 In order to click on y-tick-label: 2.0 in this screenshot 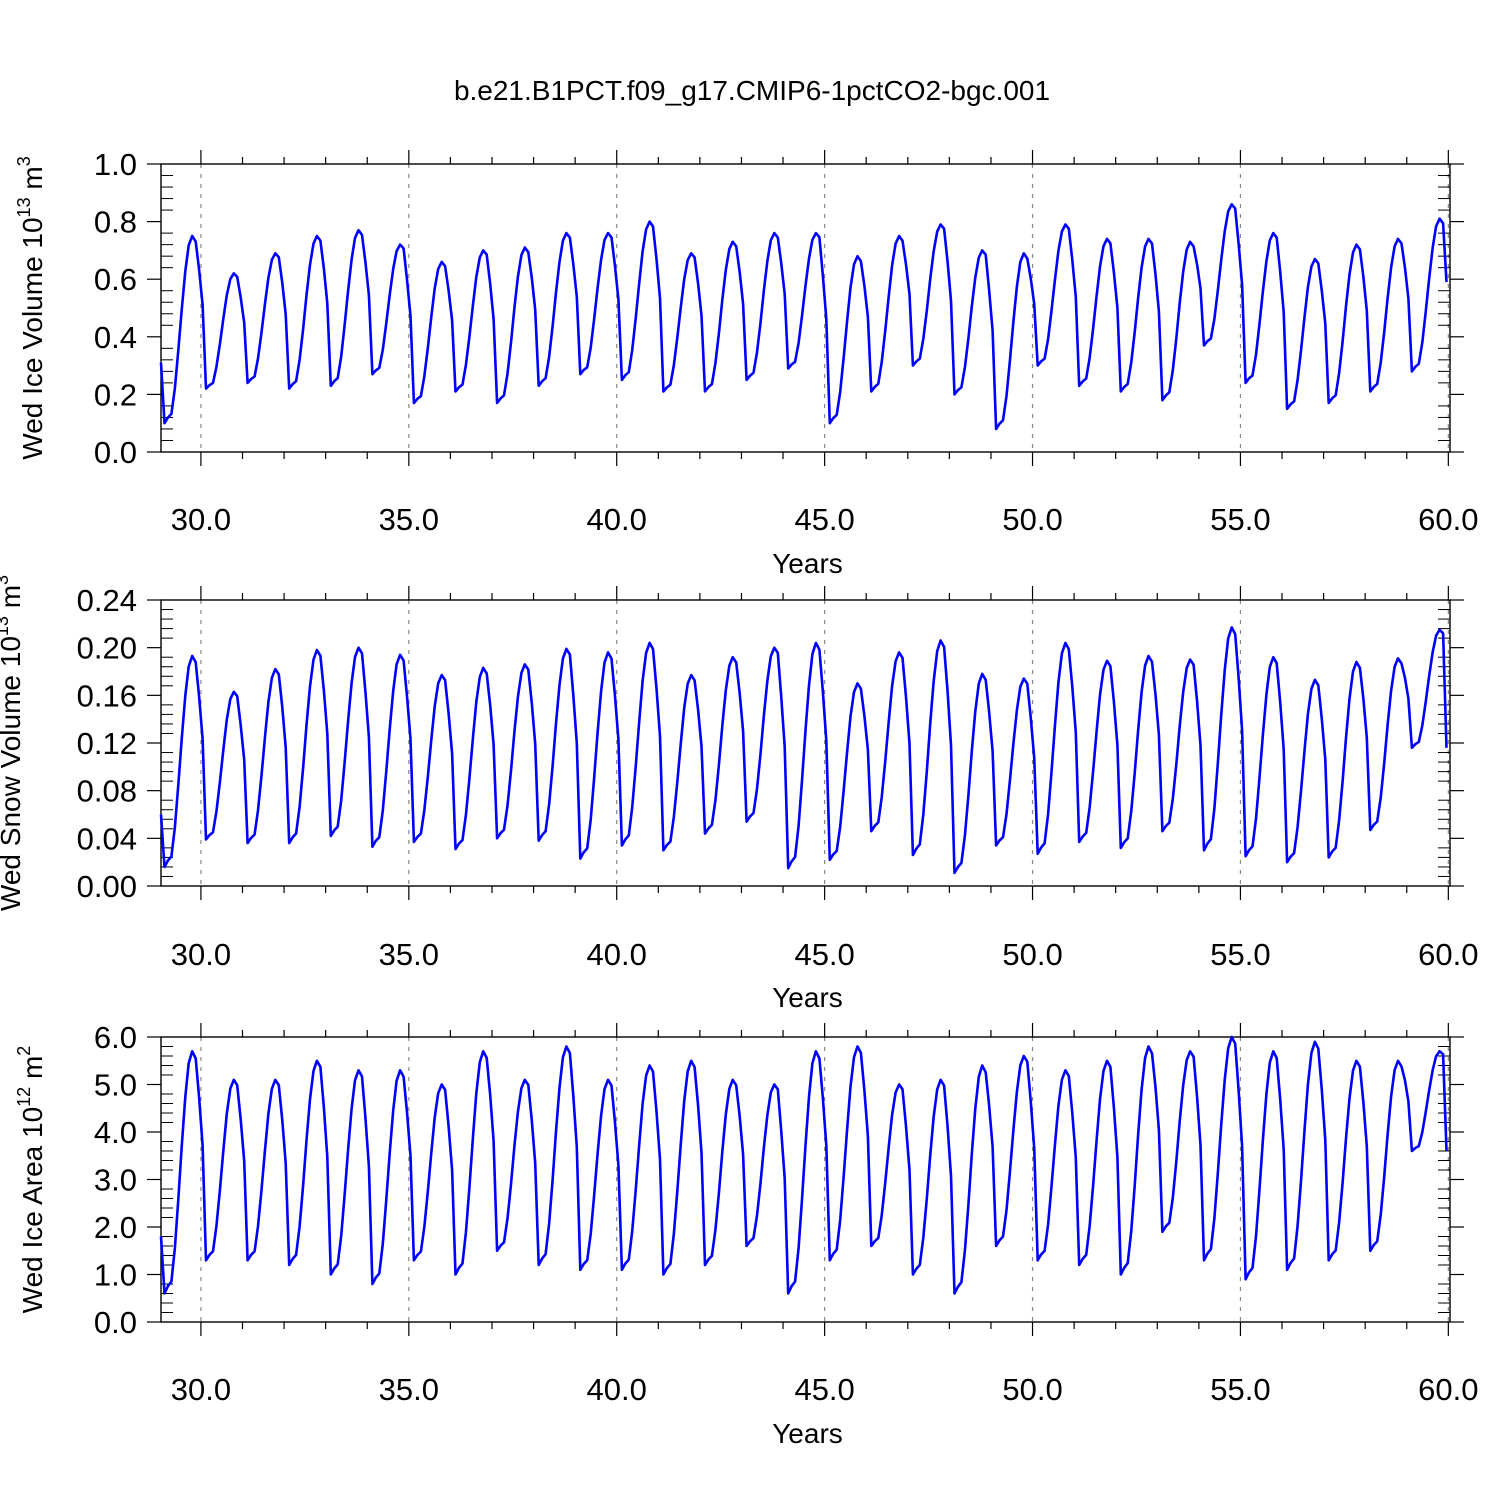, I will do `click(115, 1227)`.